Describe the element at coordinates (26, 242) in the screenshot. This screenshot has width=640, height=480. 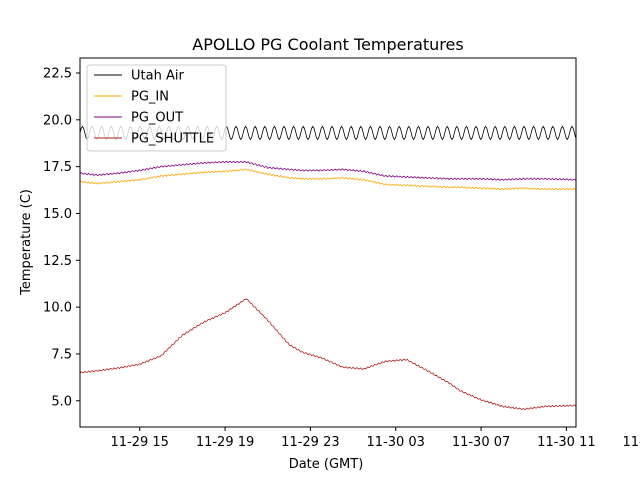
I see `y-axis-label: Temperature (C)` at that location.